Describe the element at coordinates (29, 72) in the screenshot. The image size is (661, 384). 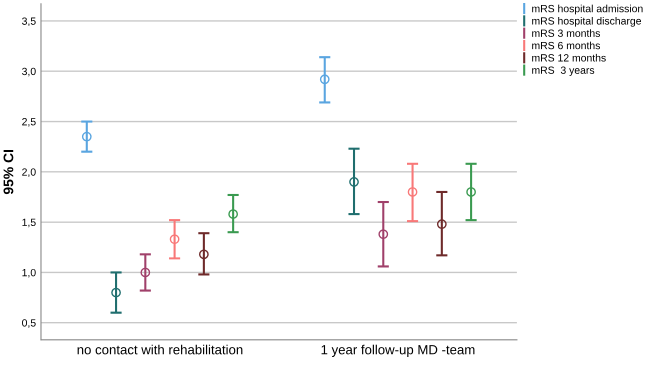
I see `y-tick-label: 3,0` at that location.